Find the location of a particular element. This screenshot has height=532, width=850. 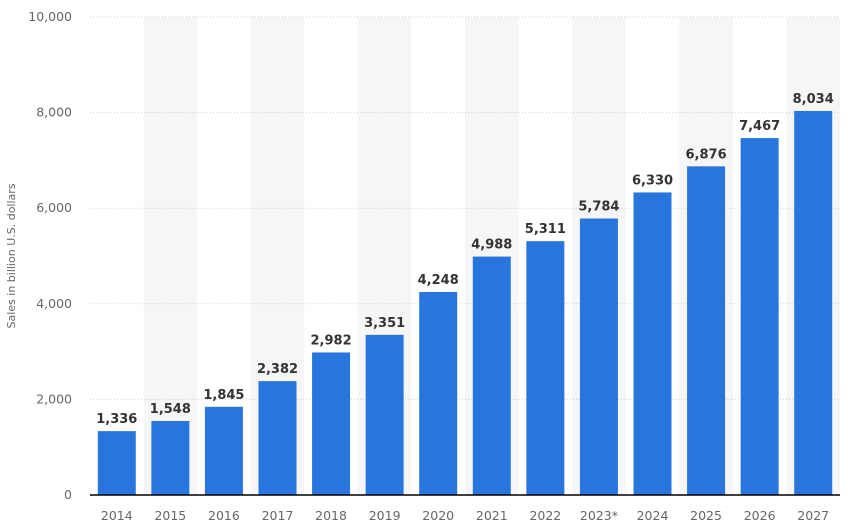

y-axis-ticks: 0 2,000 4,000 6,000 8,000 10,000 is located at coordinates (50, 255).